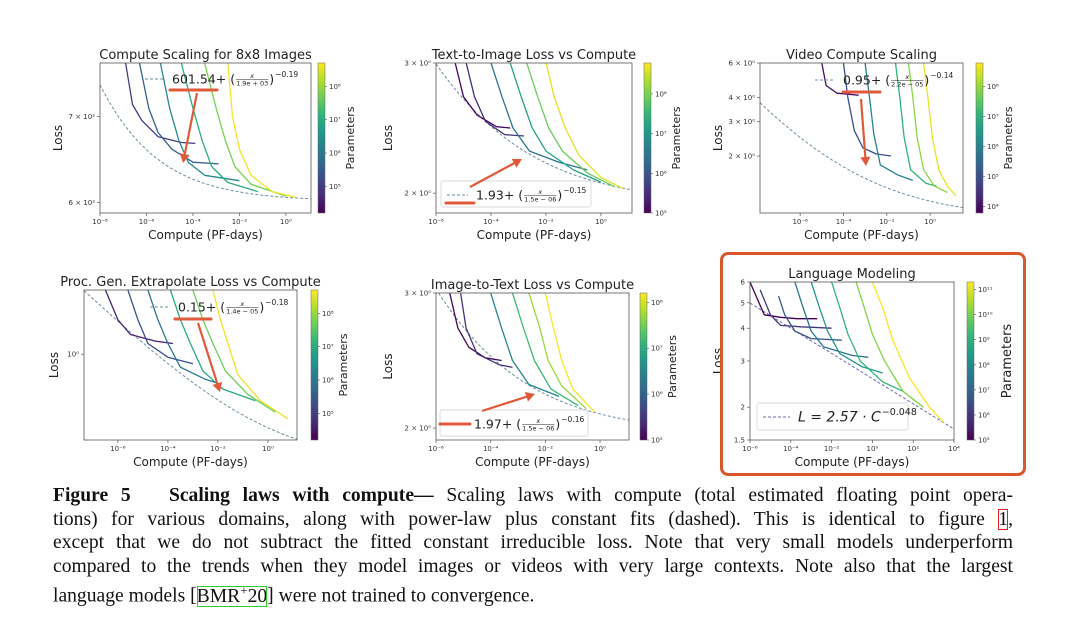 This screenshot has height=624, width=1080. I want to click on fit-equation-constant: 601.54, so click(194, 79).